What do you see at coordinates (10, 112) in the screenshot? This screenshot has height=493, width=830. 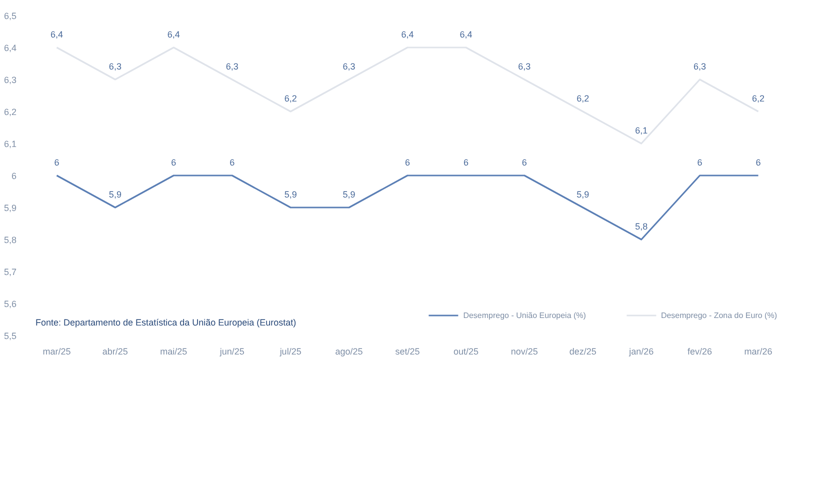 I see `y-tick-label: 6,2` at bounding box center [10, 112].